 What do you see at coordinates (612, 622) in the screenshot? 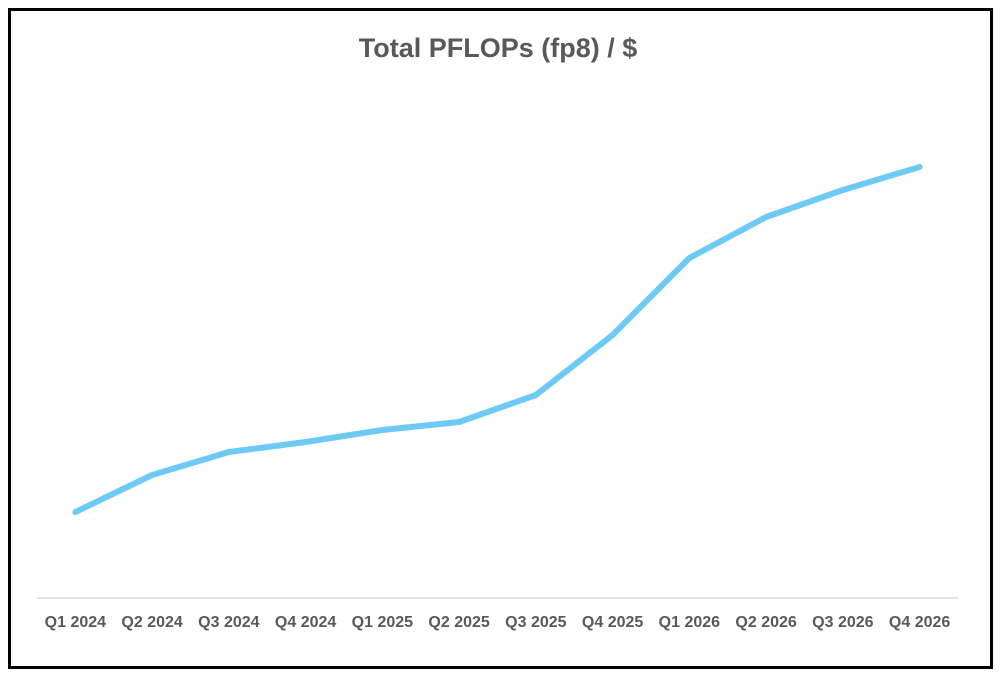
I see `x-tick-label: Q4 2025` at bounding box center [612, 622].